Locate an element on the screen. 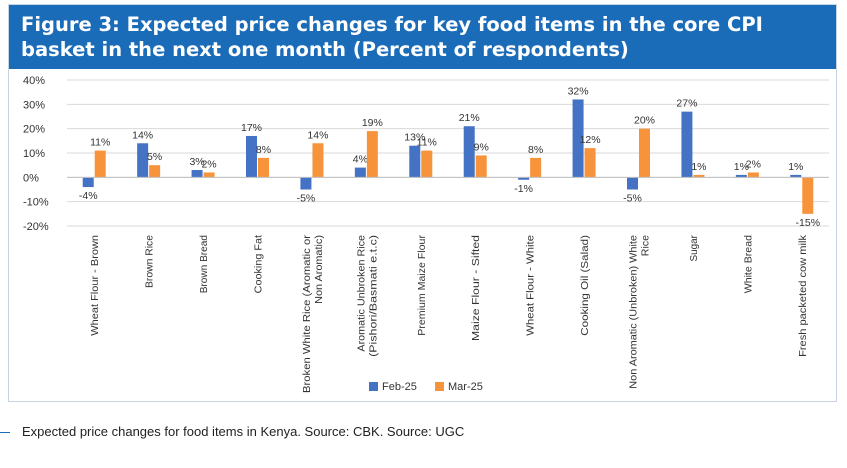  data-label-feb: -1% is located at coordinates (523, 189).